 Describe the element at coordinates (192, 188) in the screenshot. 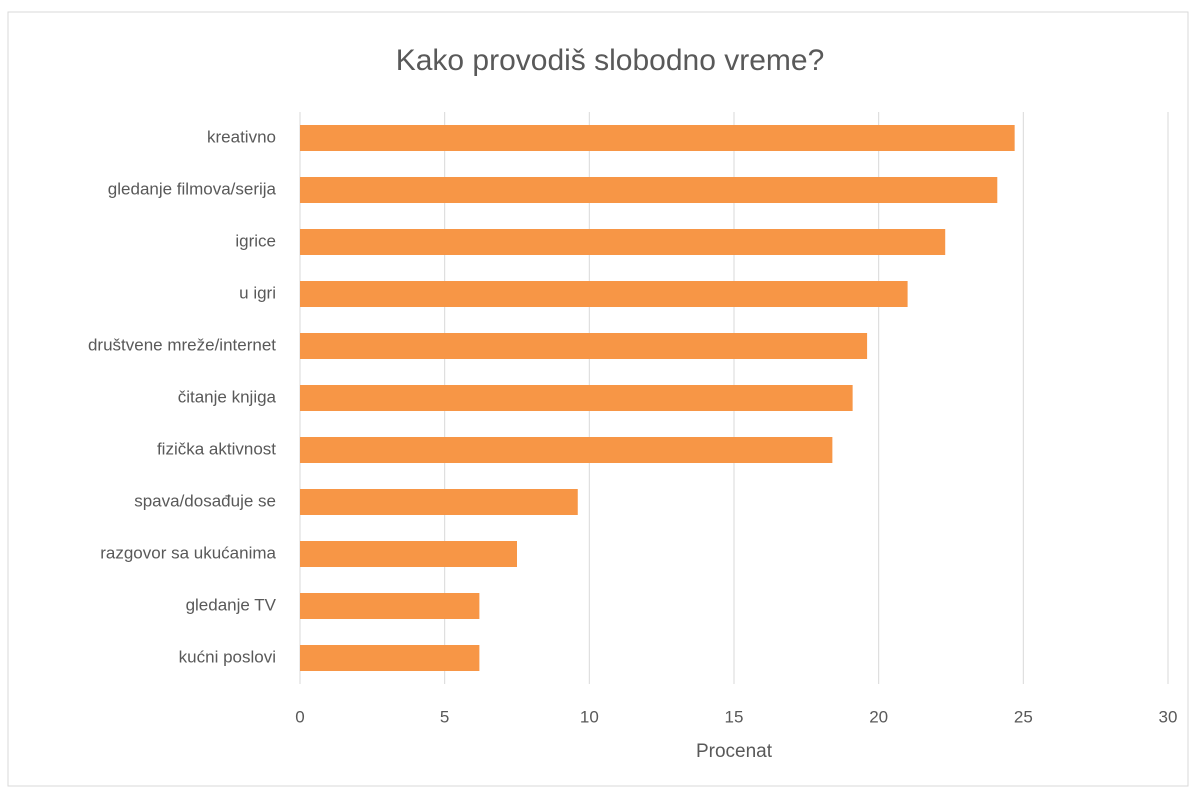

I see `y-tick-label: gledanje filmova/serija` at that location.